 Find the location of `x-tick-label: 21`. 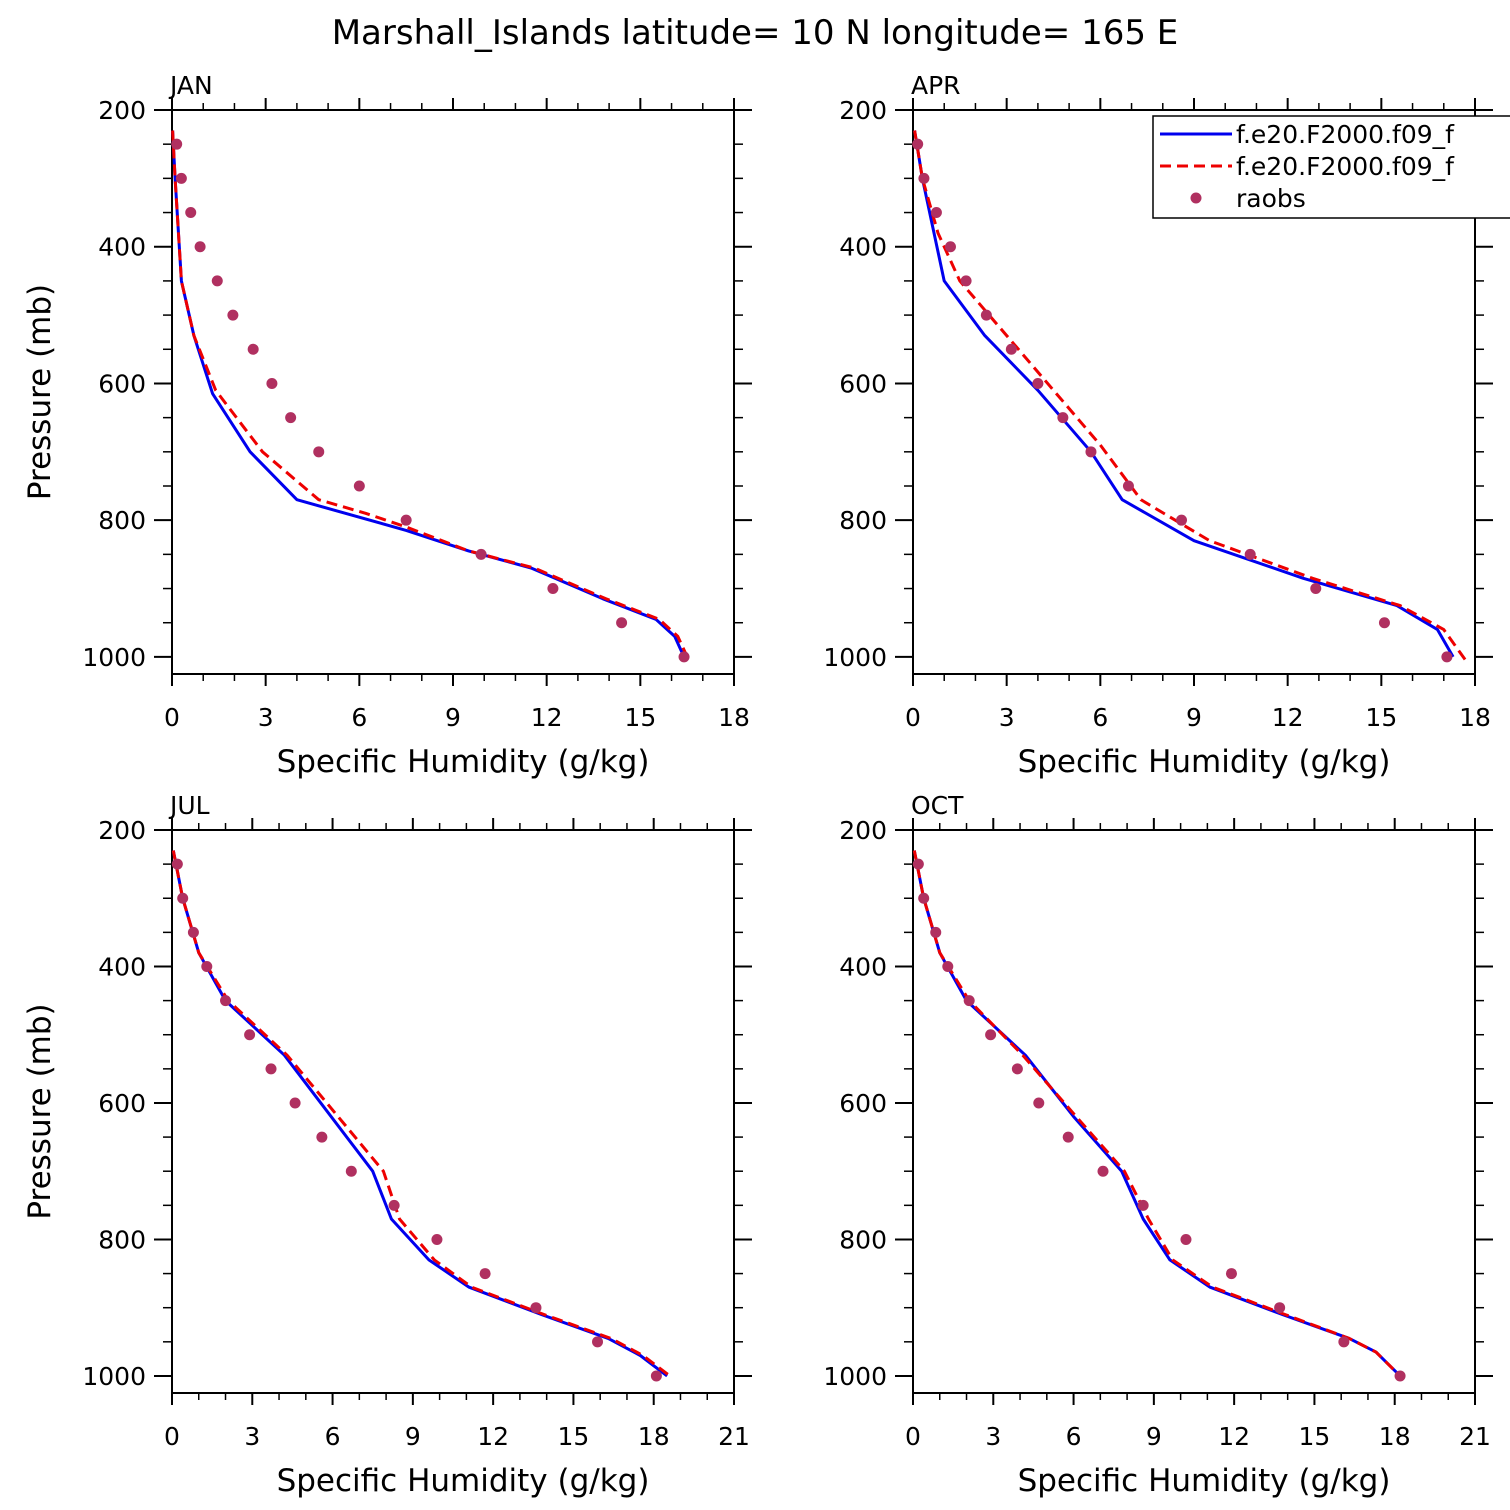

x-tick-label: 21 is located at coordinates (734, 1436).